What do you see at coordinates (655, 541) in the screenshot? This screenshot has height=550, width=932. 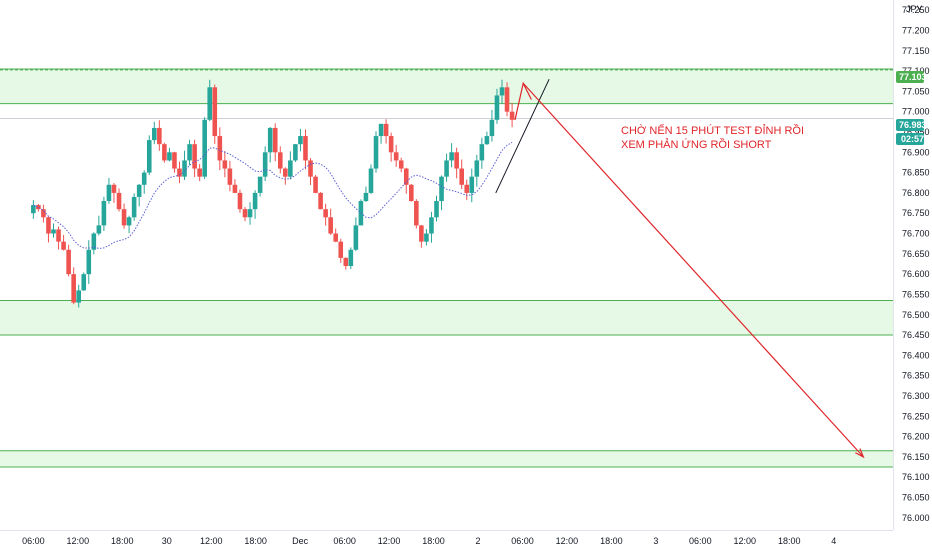 I see `time-tick-label: 3` at bounding box center [655, 541].